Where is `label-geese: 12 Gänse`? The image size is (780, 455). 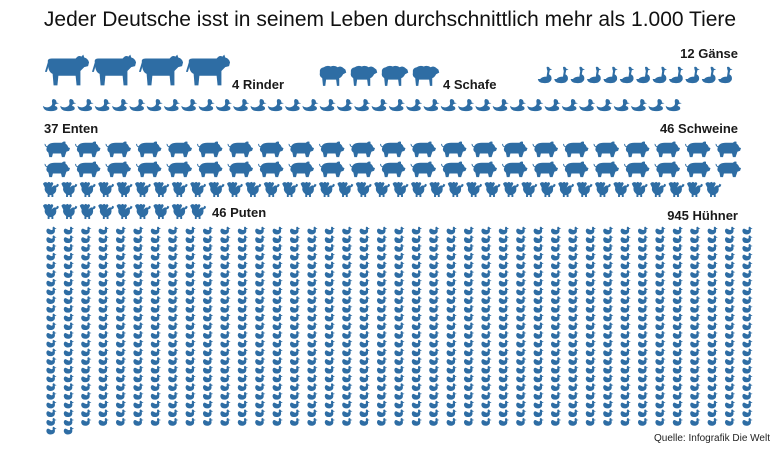
label-geese: 12 Gänse is located at coordinates (709, 53).